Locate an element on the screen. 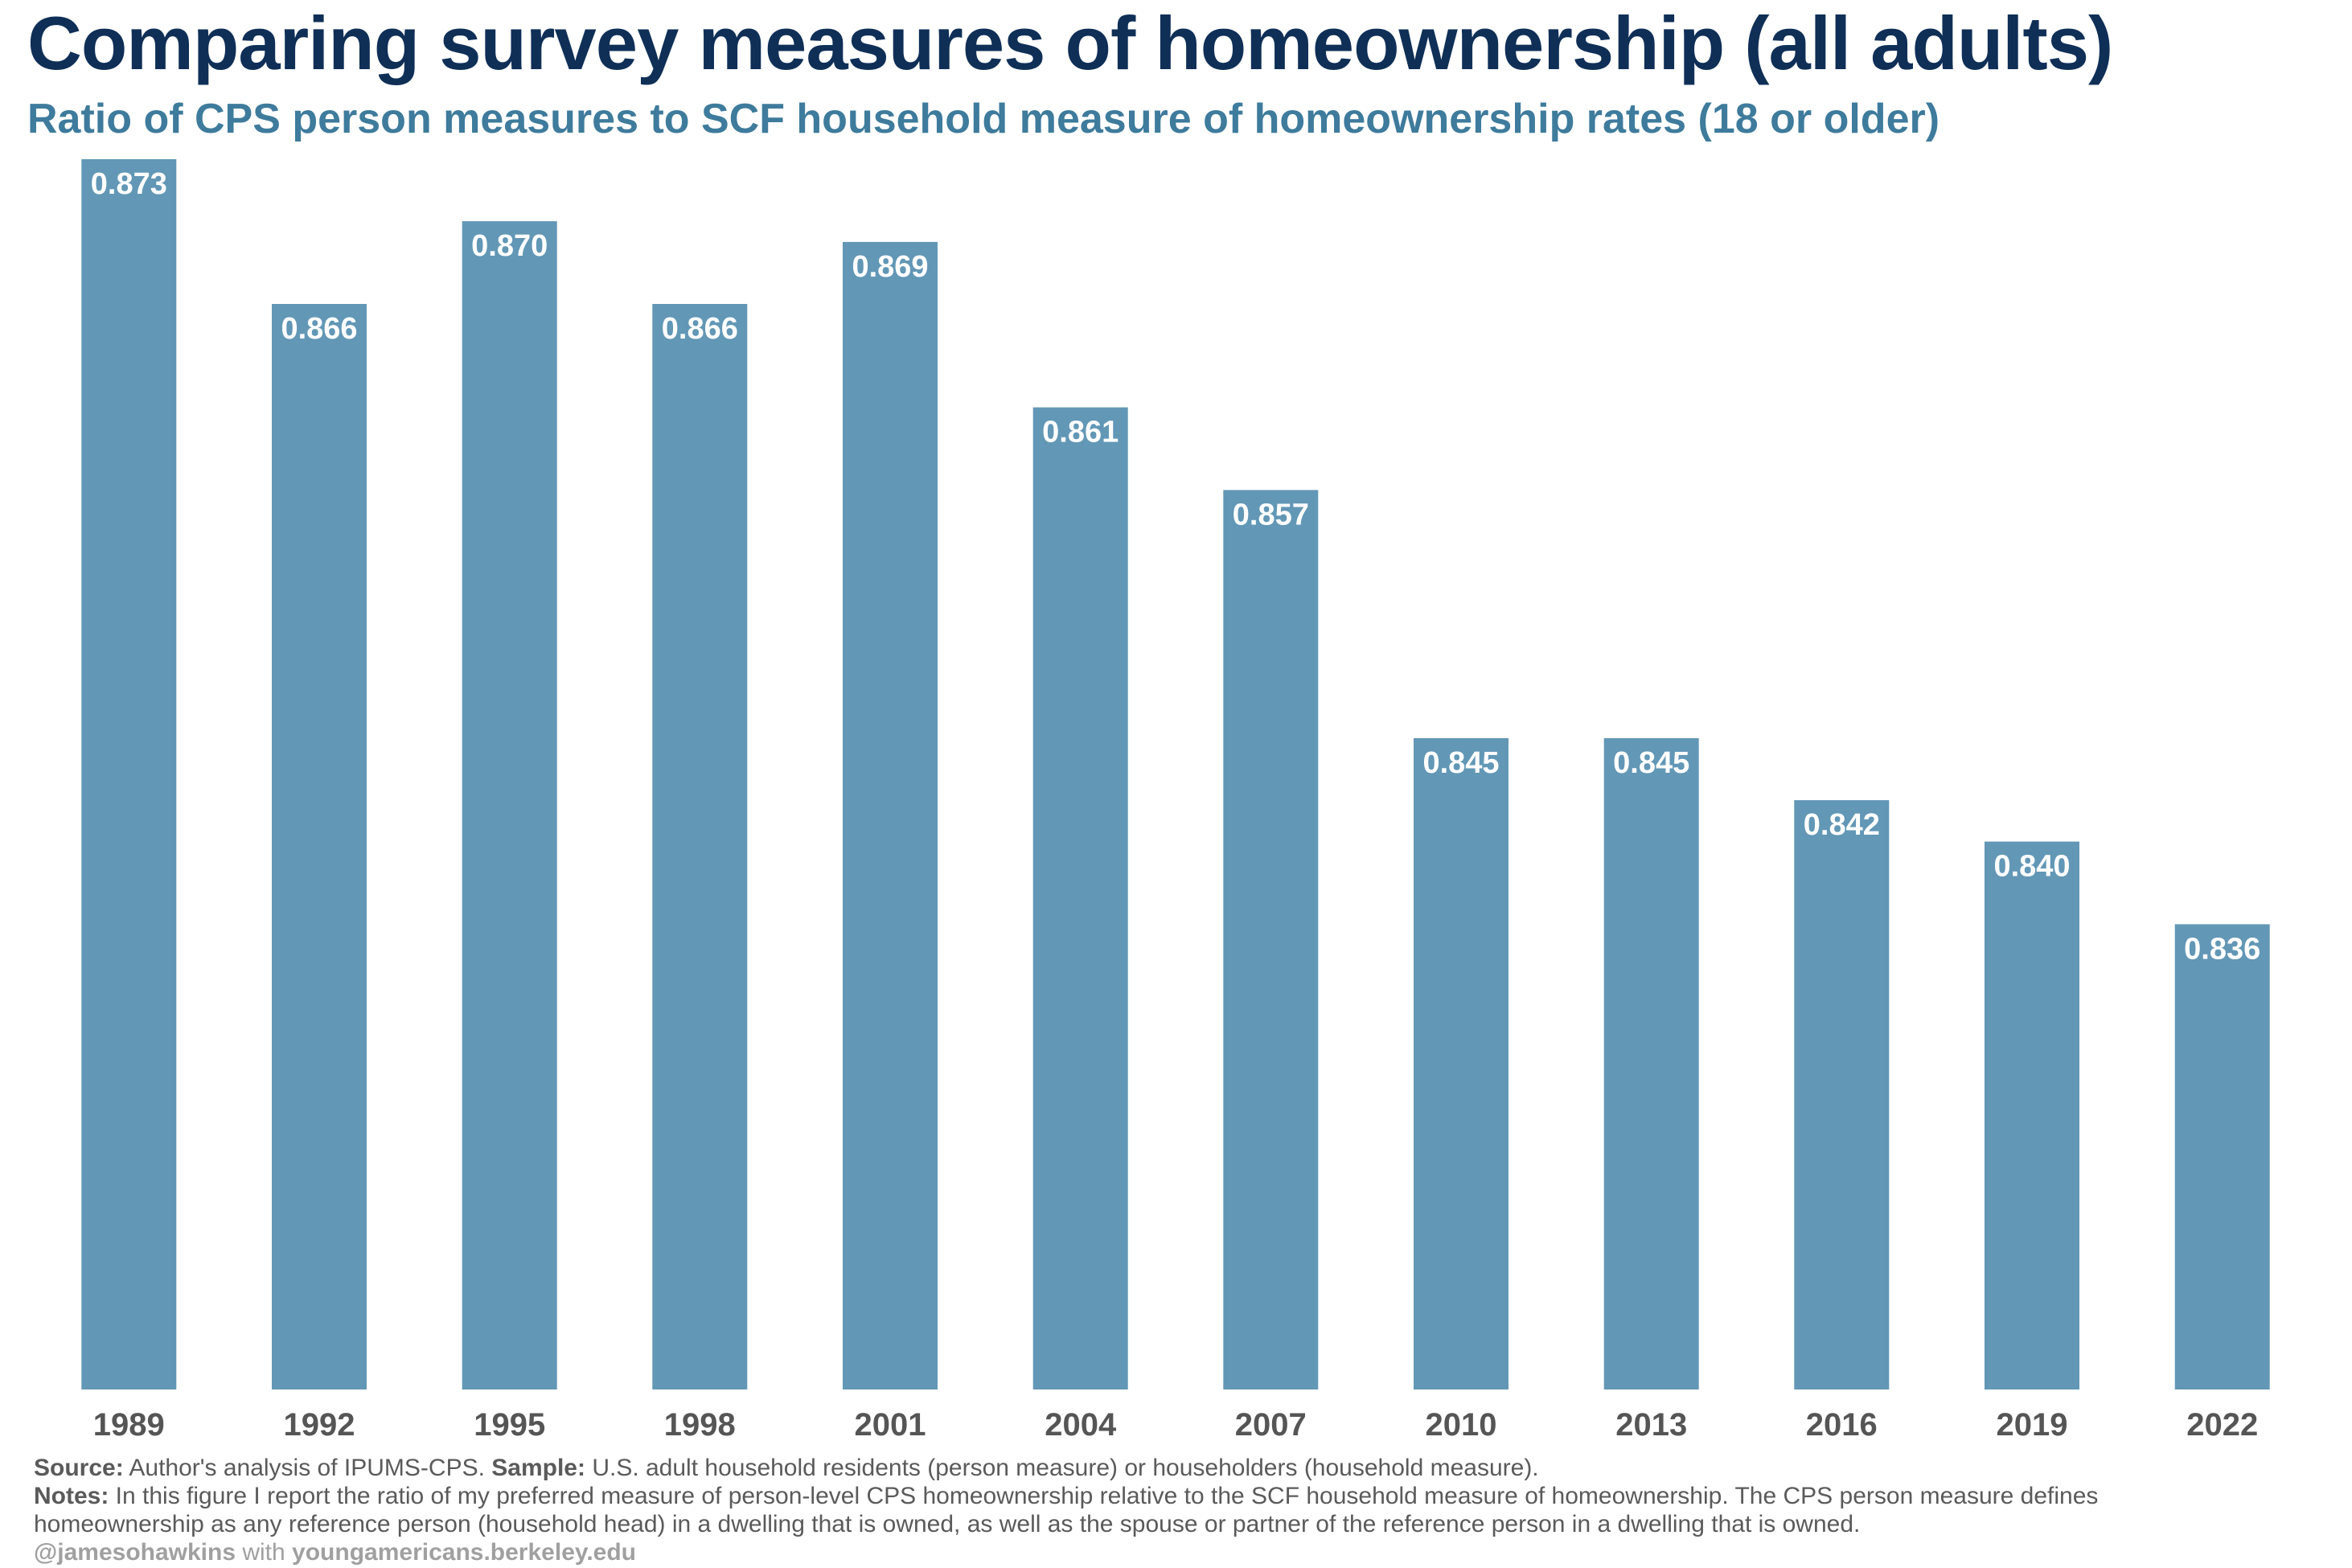 The width and height of the screenshot is (2352, 1568). x-tick-label-1995: 1995 is located at coordinates (509, 1425).